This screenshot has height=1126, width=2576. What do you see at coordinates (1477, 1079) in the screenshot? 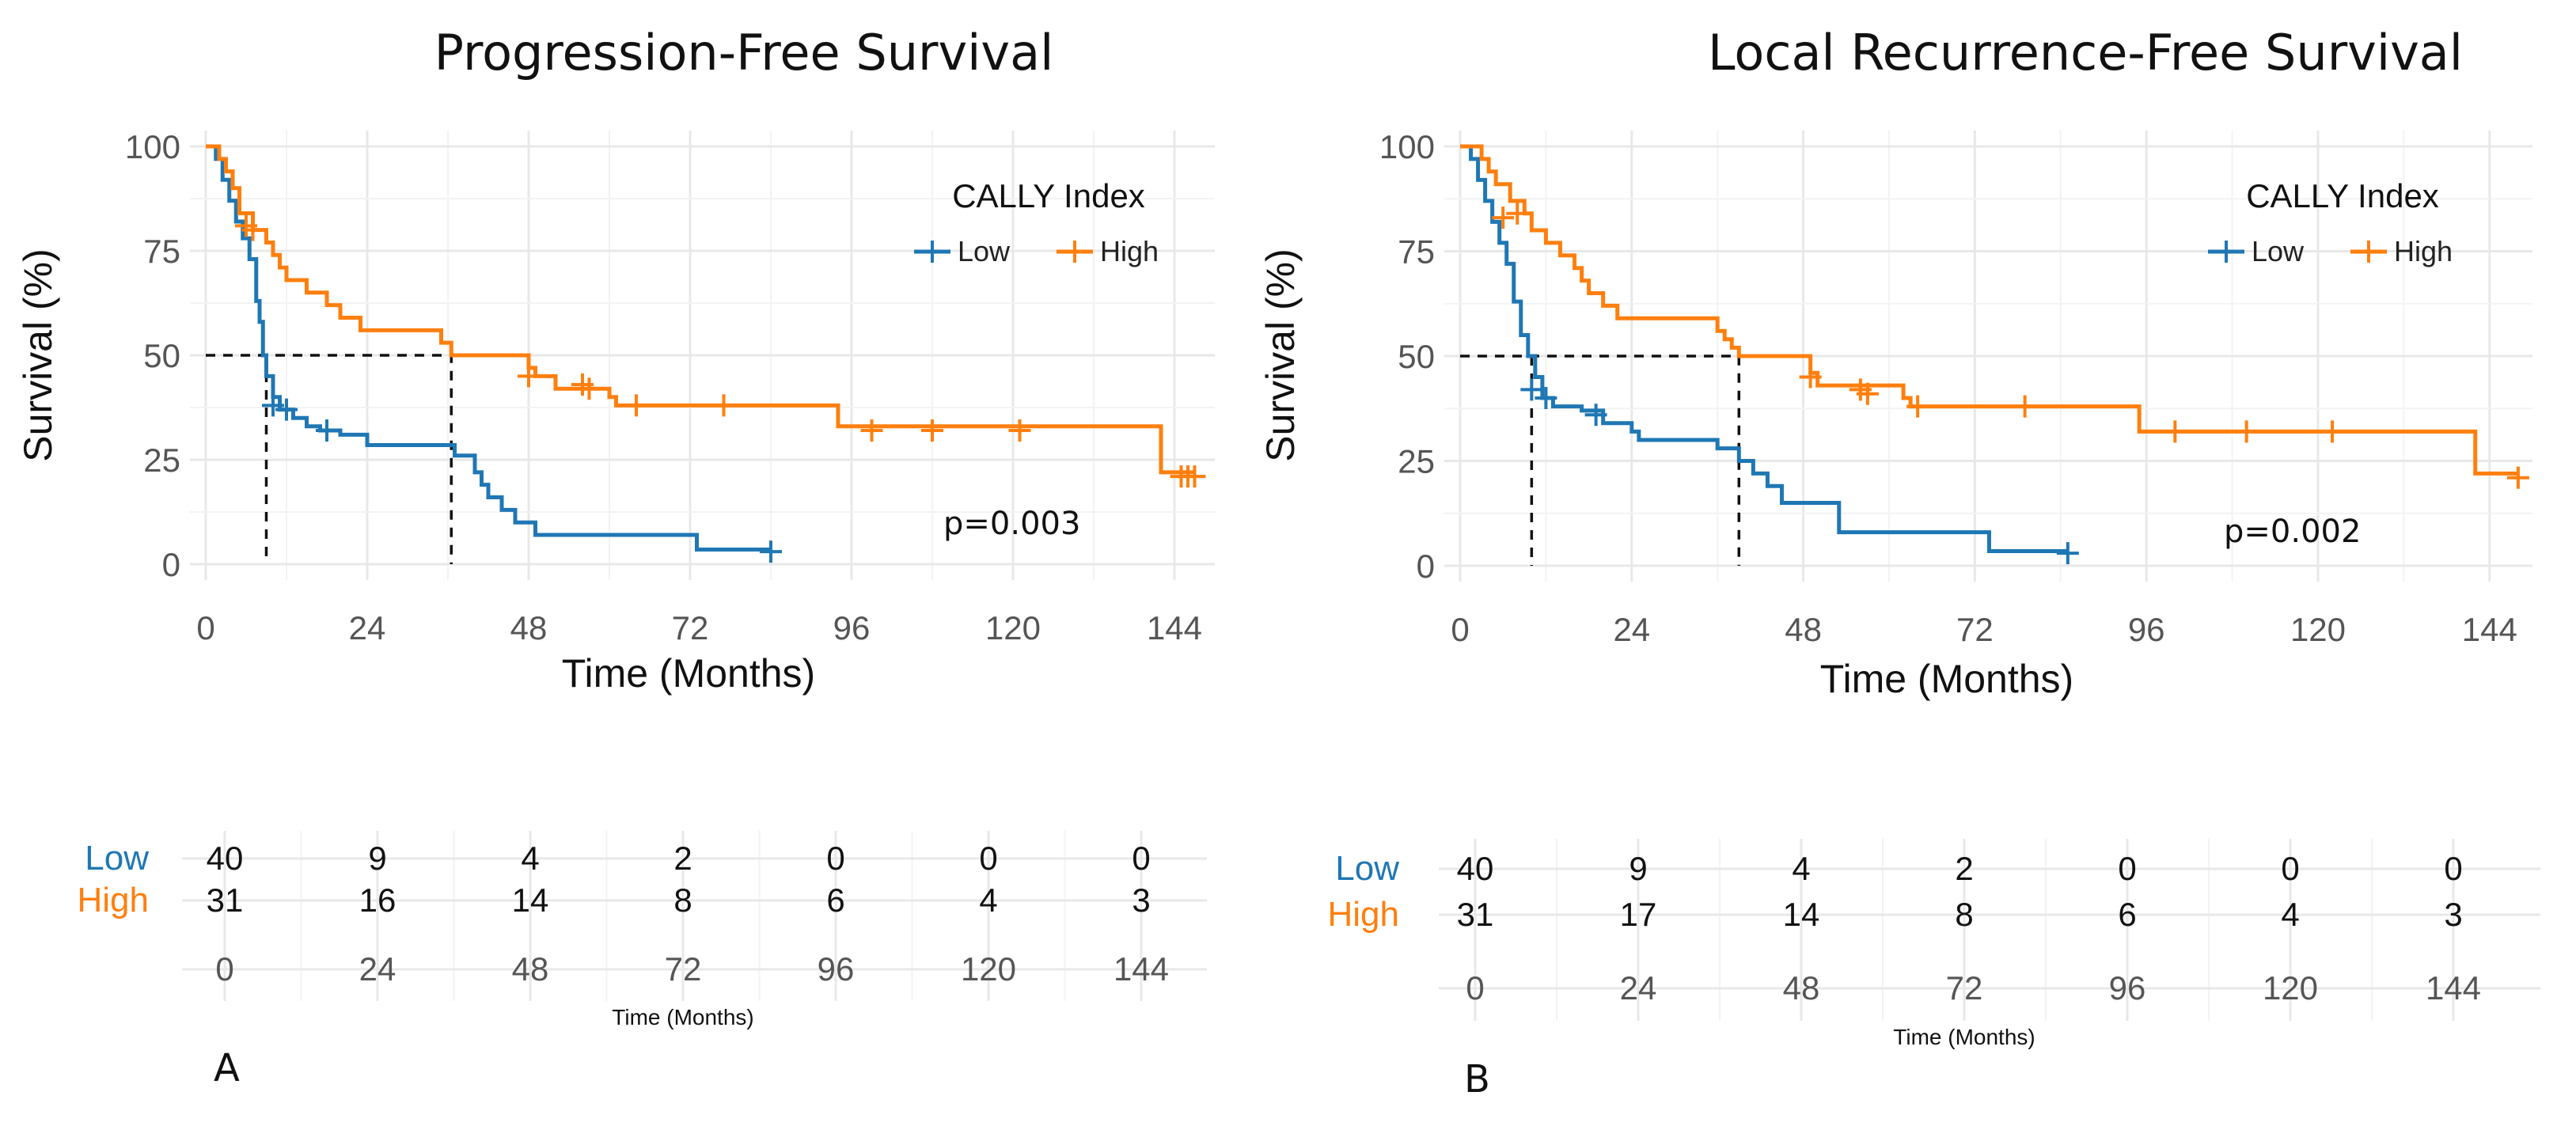
I see `panel-letter: B` at bounding box center [1477, 1079].